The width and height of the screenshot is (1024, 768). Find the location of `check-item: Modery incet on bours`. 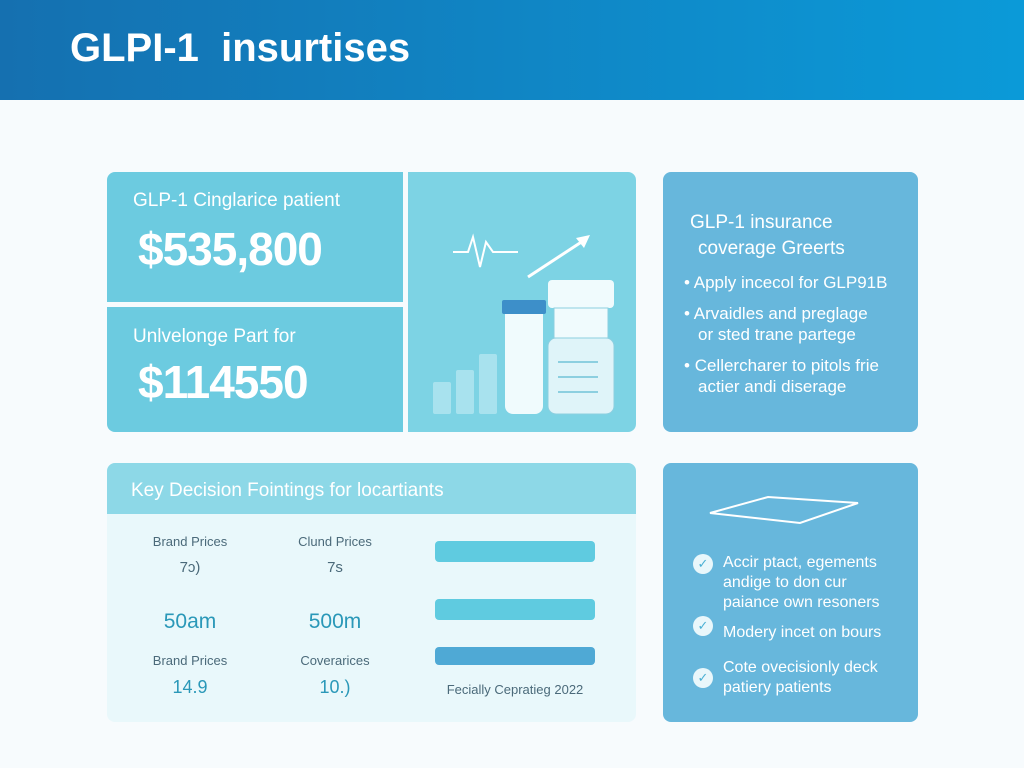

check-item: Modery incet on bours is located at coordinates (802, 632).